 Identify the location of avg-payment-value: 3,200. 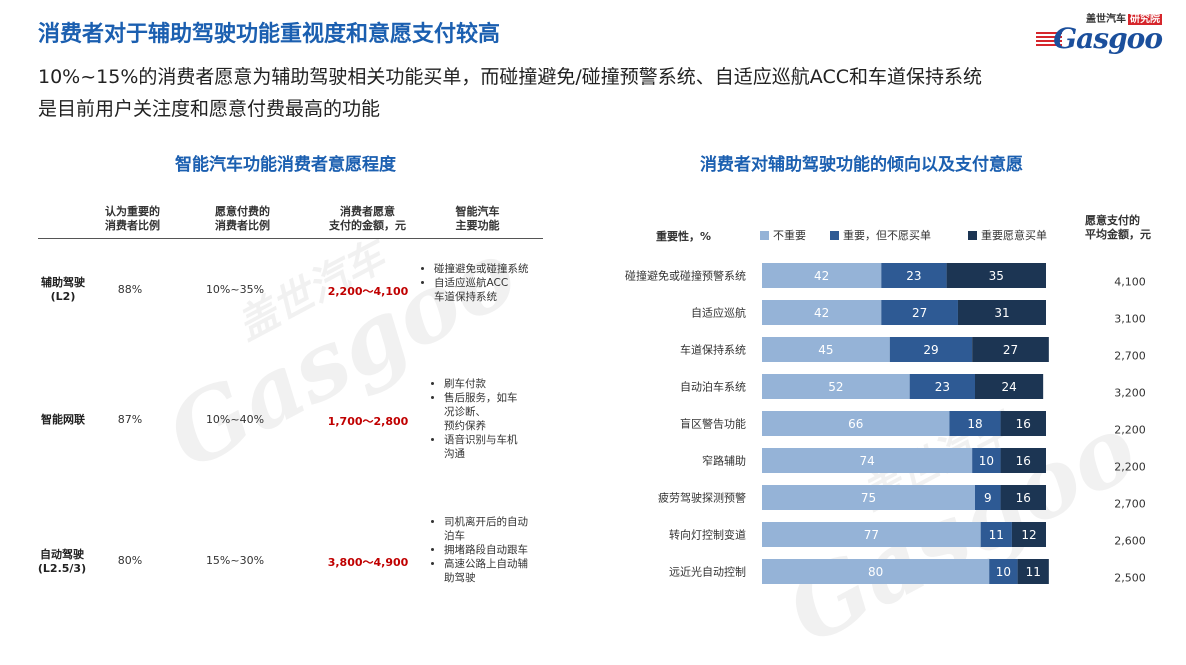
(1130, 393).